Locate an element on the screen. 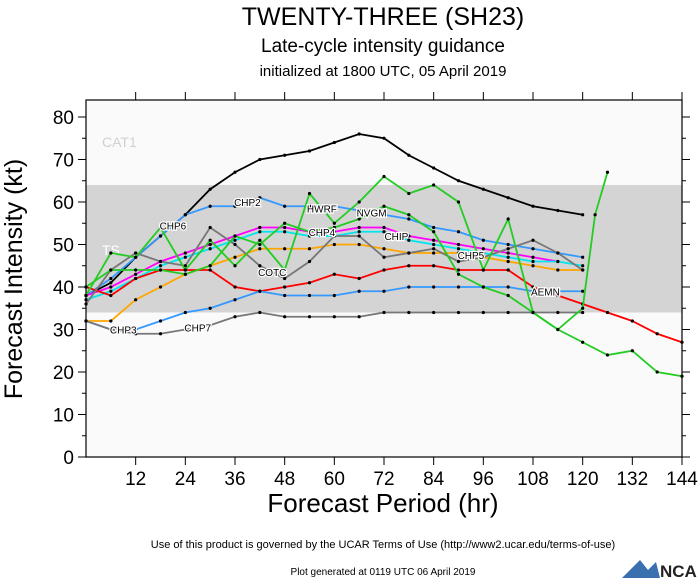  x-tick-label: 48 is located at coordinates (284, 479).